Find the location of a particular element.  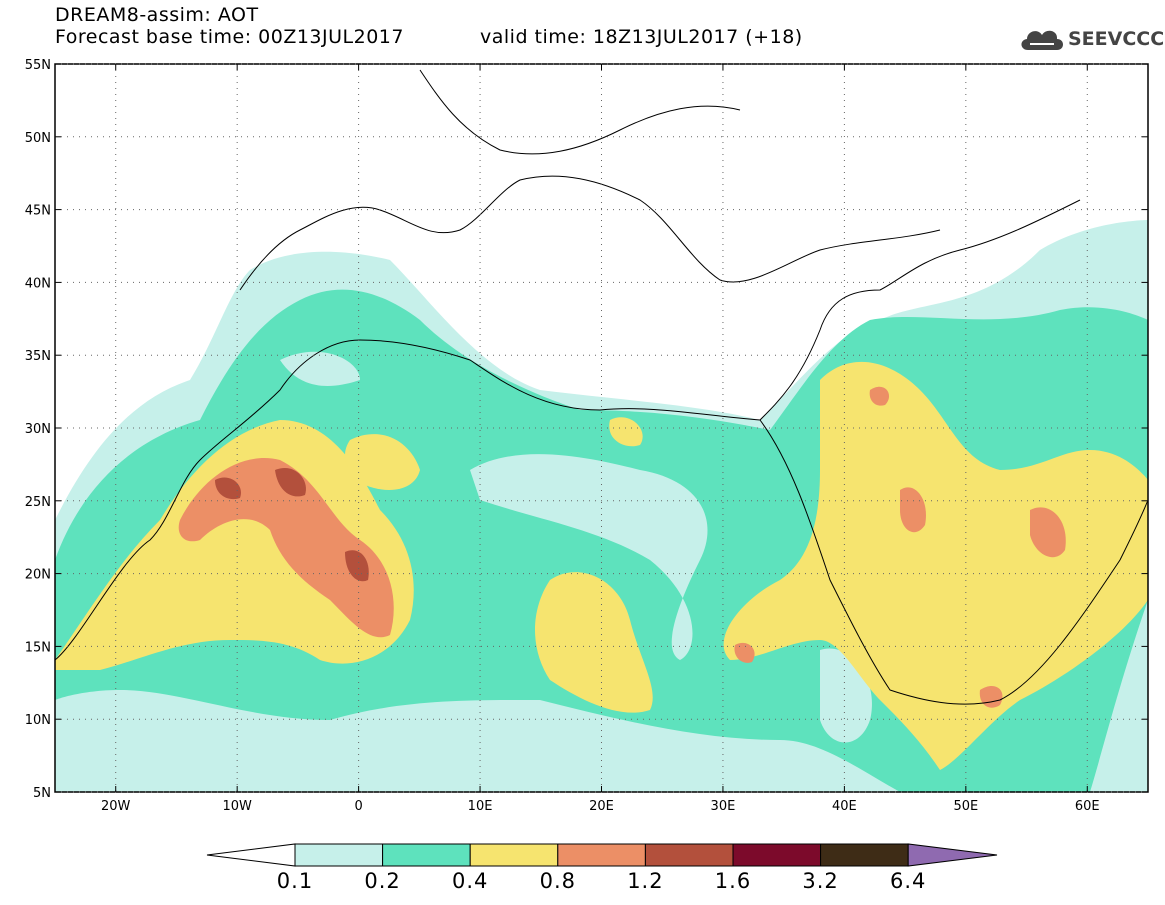

lon-tick-label: 20E is located at coordinates (601, 806).